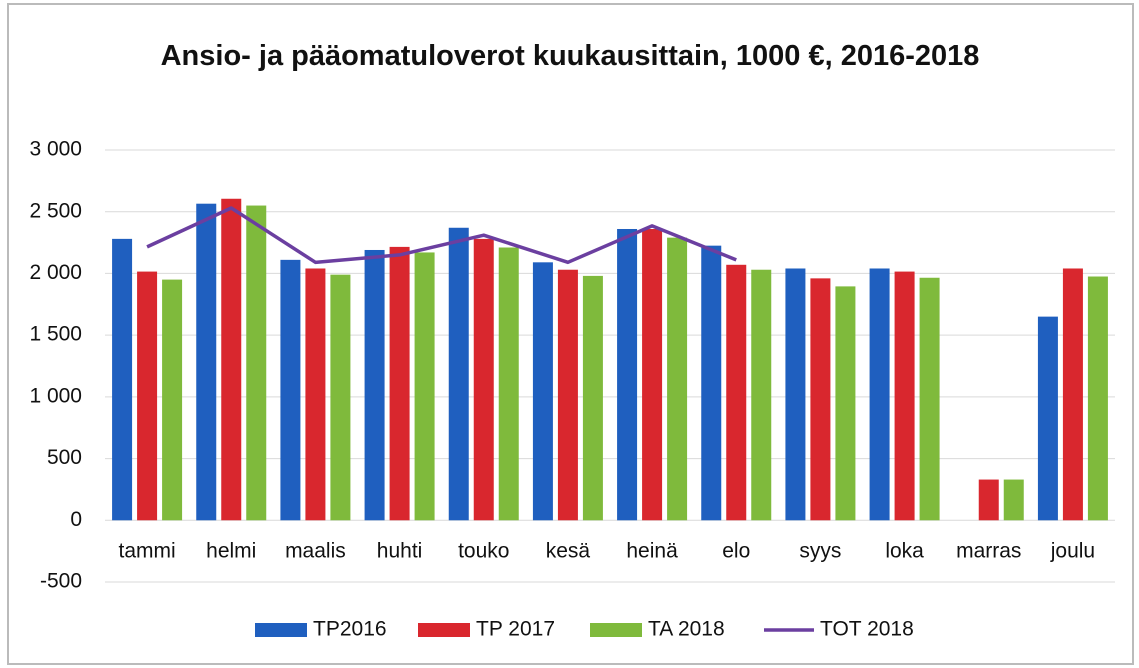 The image size is (1139, 668). Describe the element at coordinates (988, 551) in the screenshot. I see `x-tick-label: marras` at that location.